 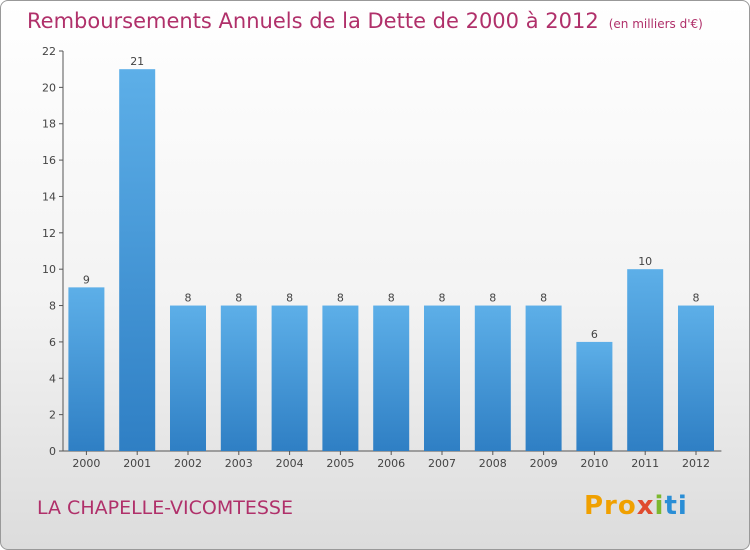 What do you see at coordinates (543, 298) in the screenshot?
I see `value-label-2009: 8` at bounding box center [543, 298].